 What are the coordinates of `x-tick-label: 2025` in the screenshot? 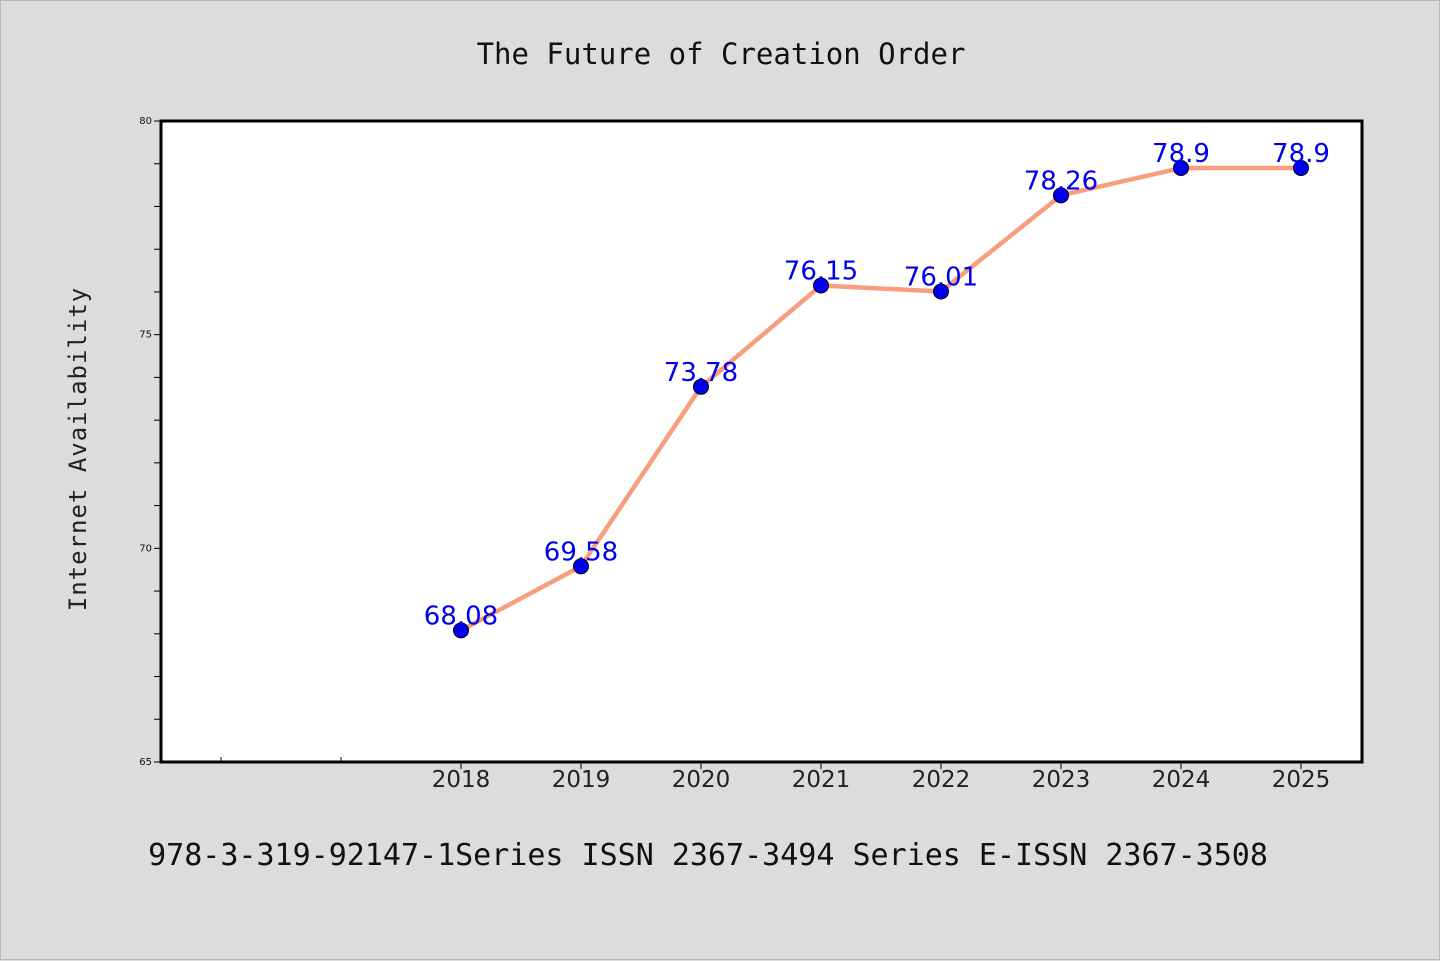 It's located at (1301, 780).